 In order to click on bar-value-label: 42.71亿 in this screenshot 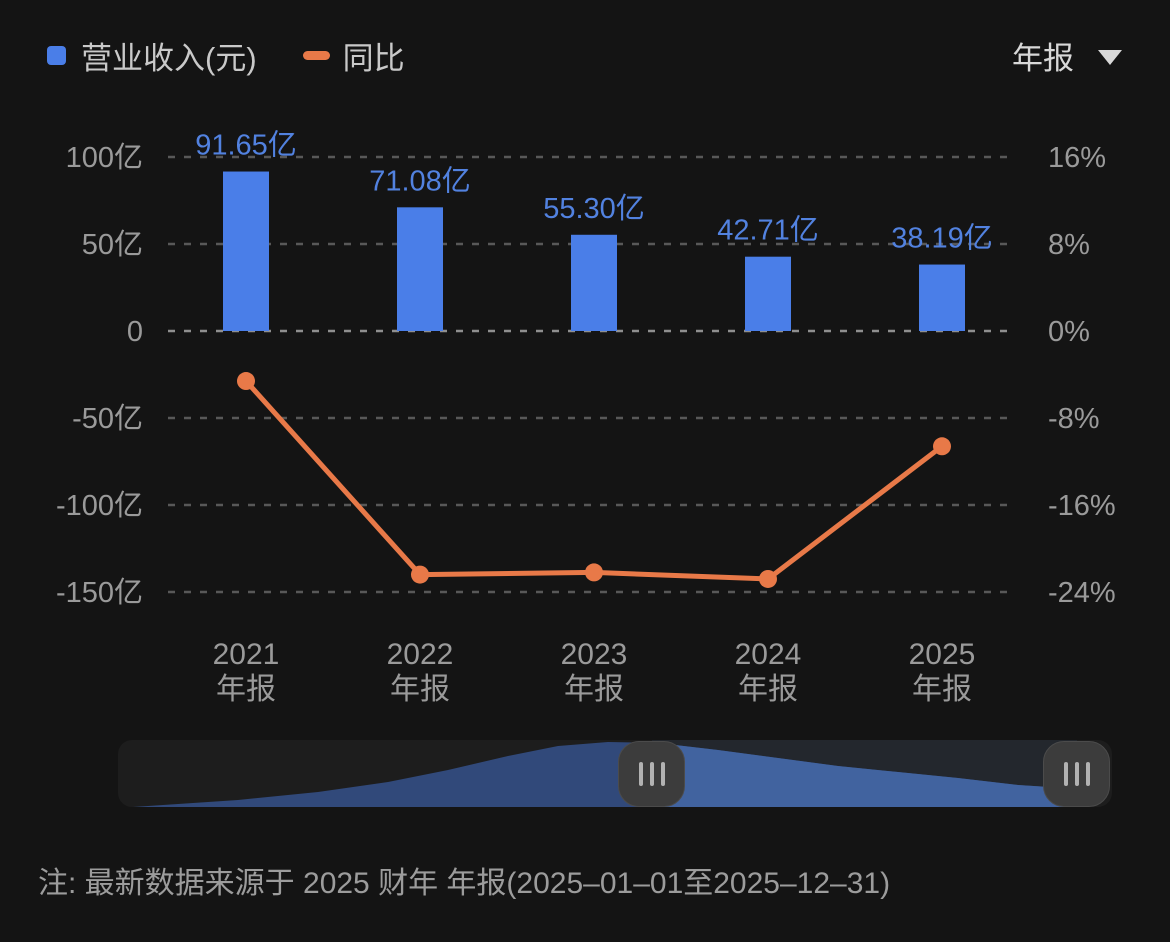, I will do `click(768, 230)`.